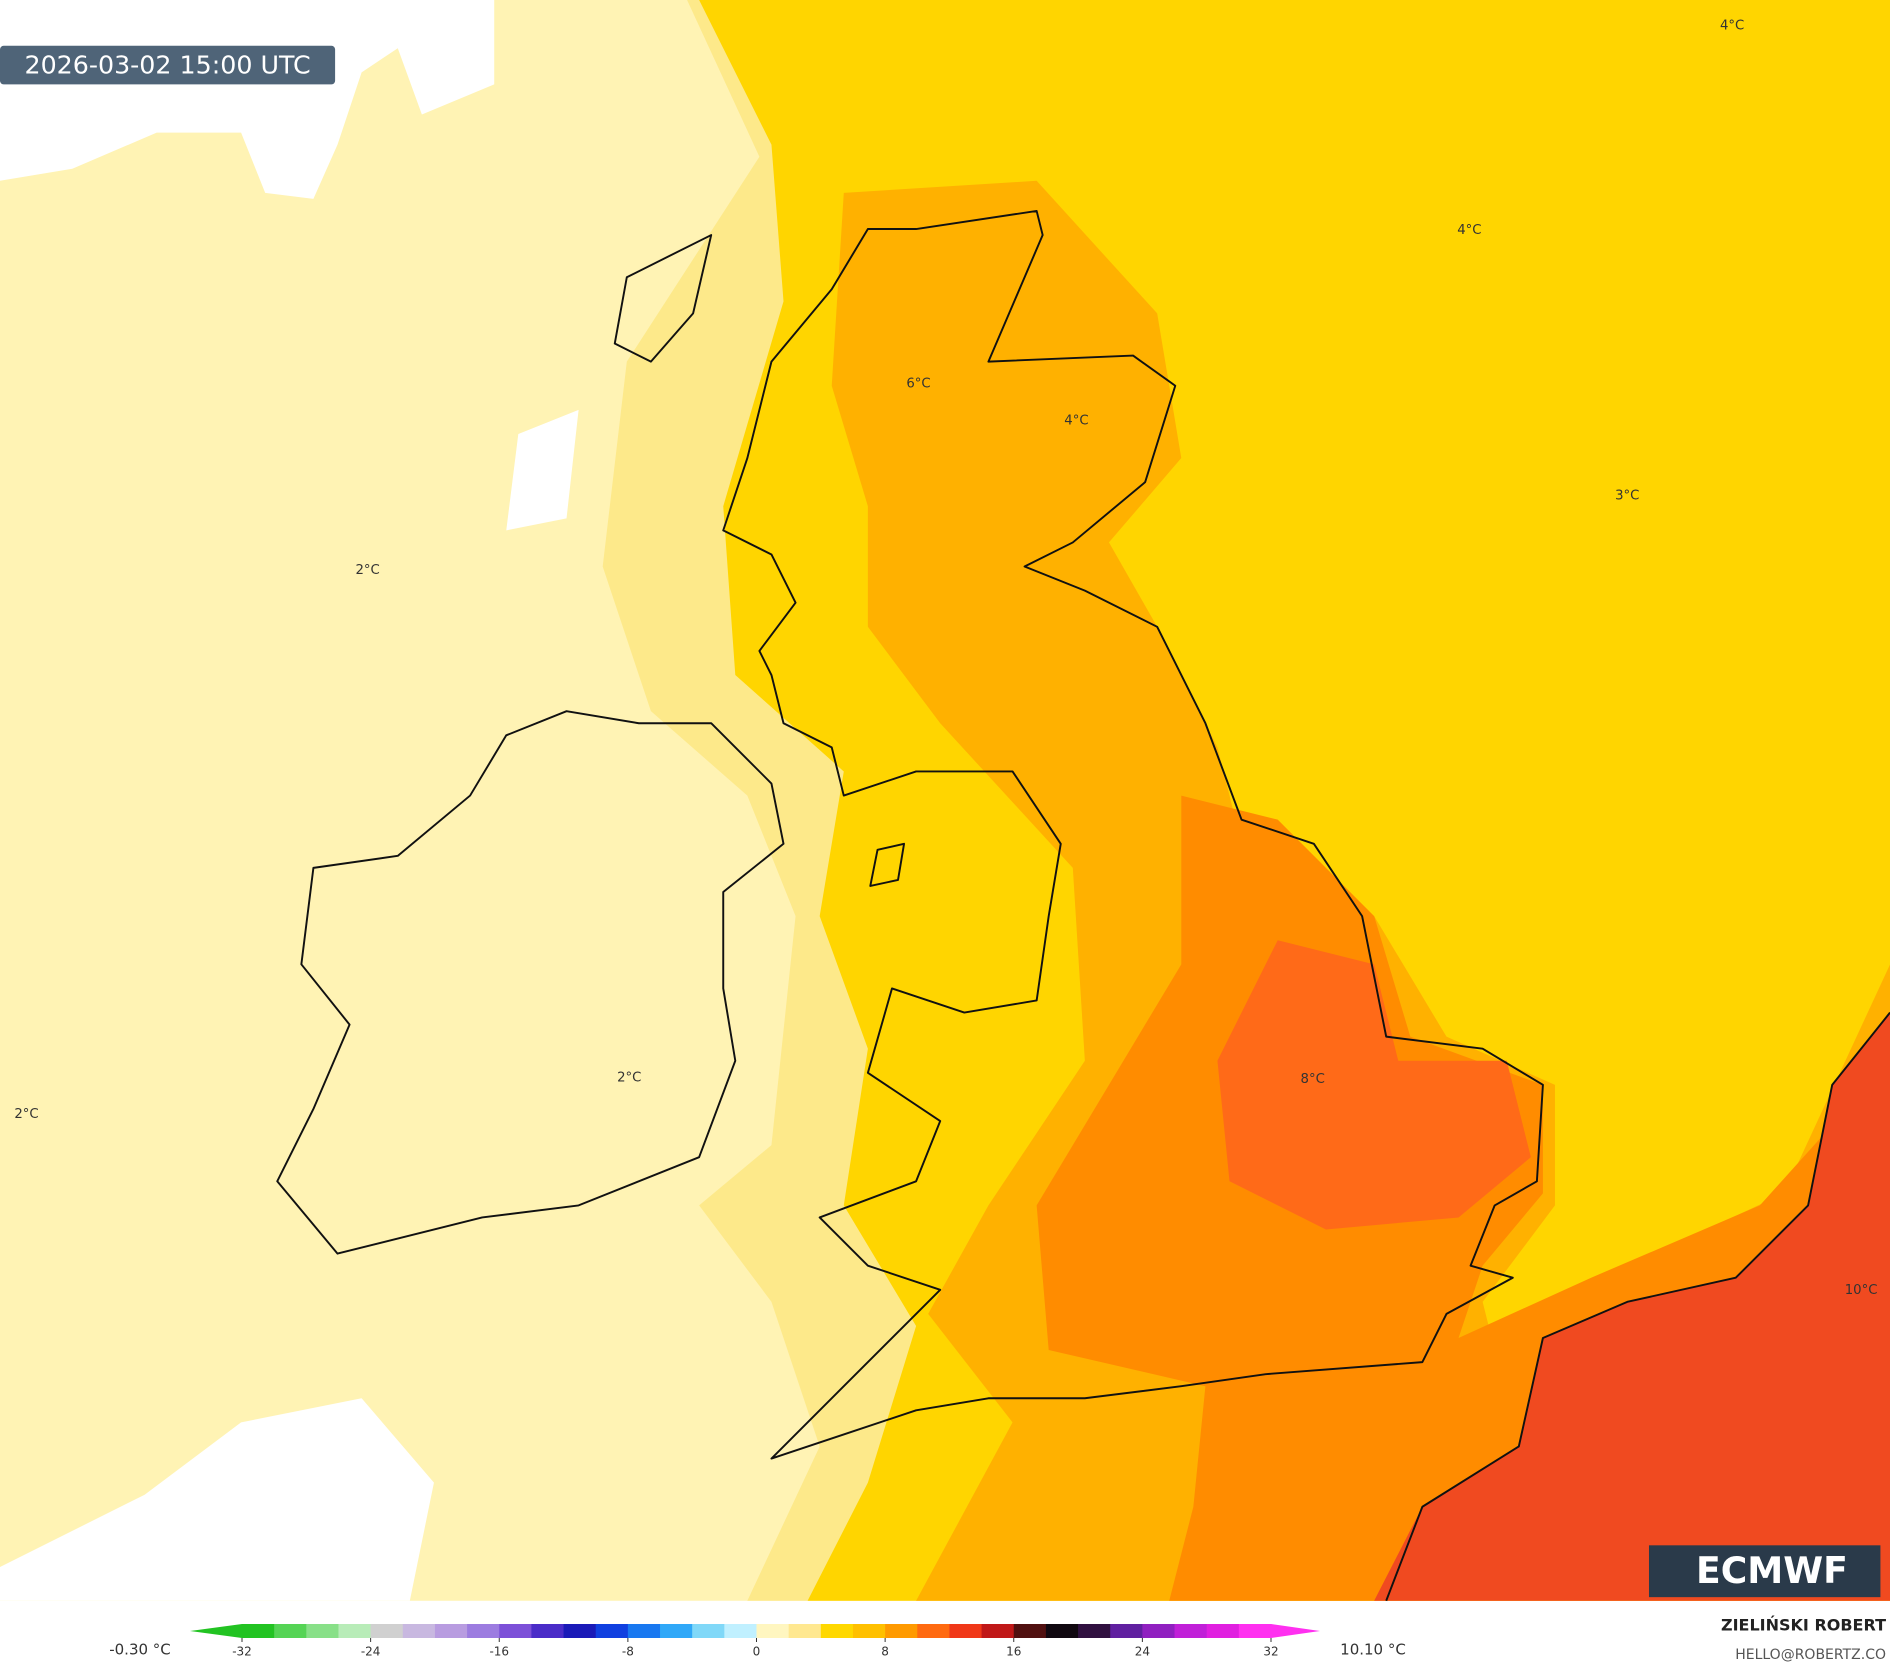 The width and height of the screenshot is (1890, 1664). Describe the element at coordinates (140, 1650) in the screenshot. I see `legend-min: -0.30 °C` at that location.